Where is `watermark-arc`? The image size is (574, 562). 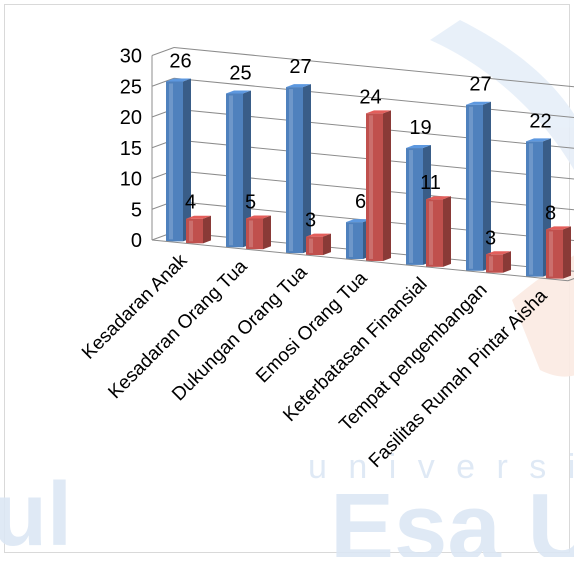 watermark-arc is located at coordinates (543, 316).